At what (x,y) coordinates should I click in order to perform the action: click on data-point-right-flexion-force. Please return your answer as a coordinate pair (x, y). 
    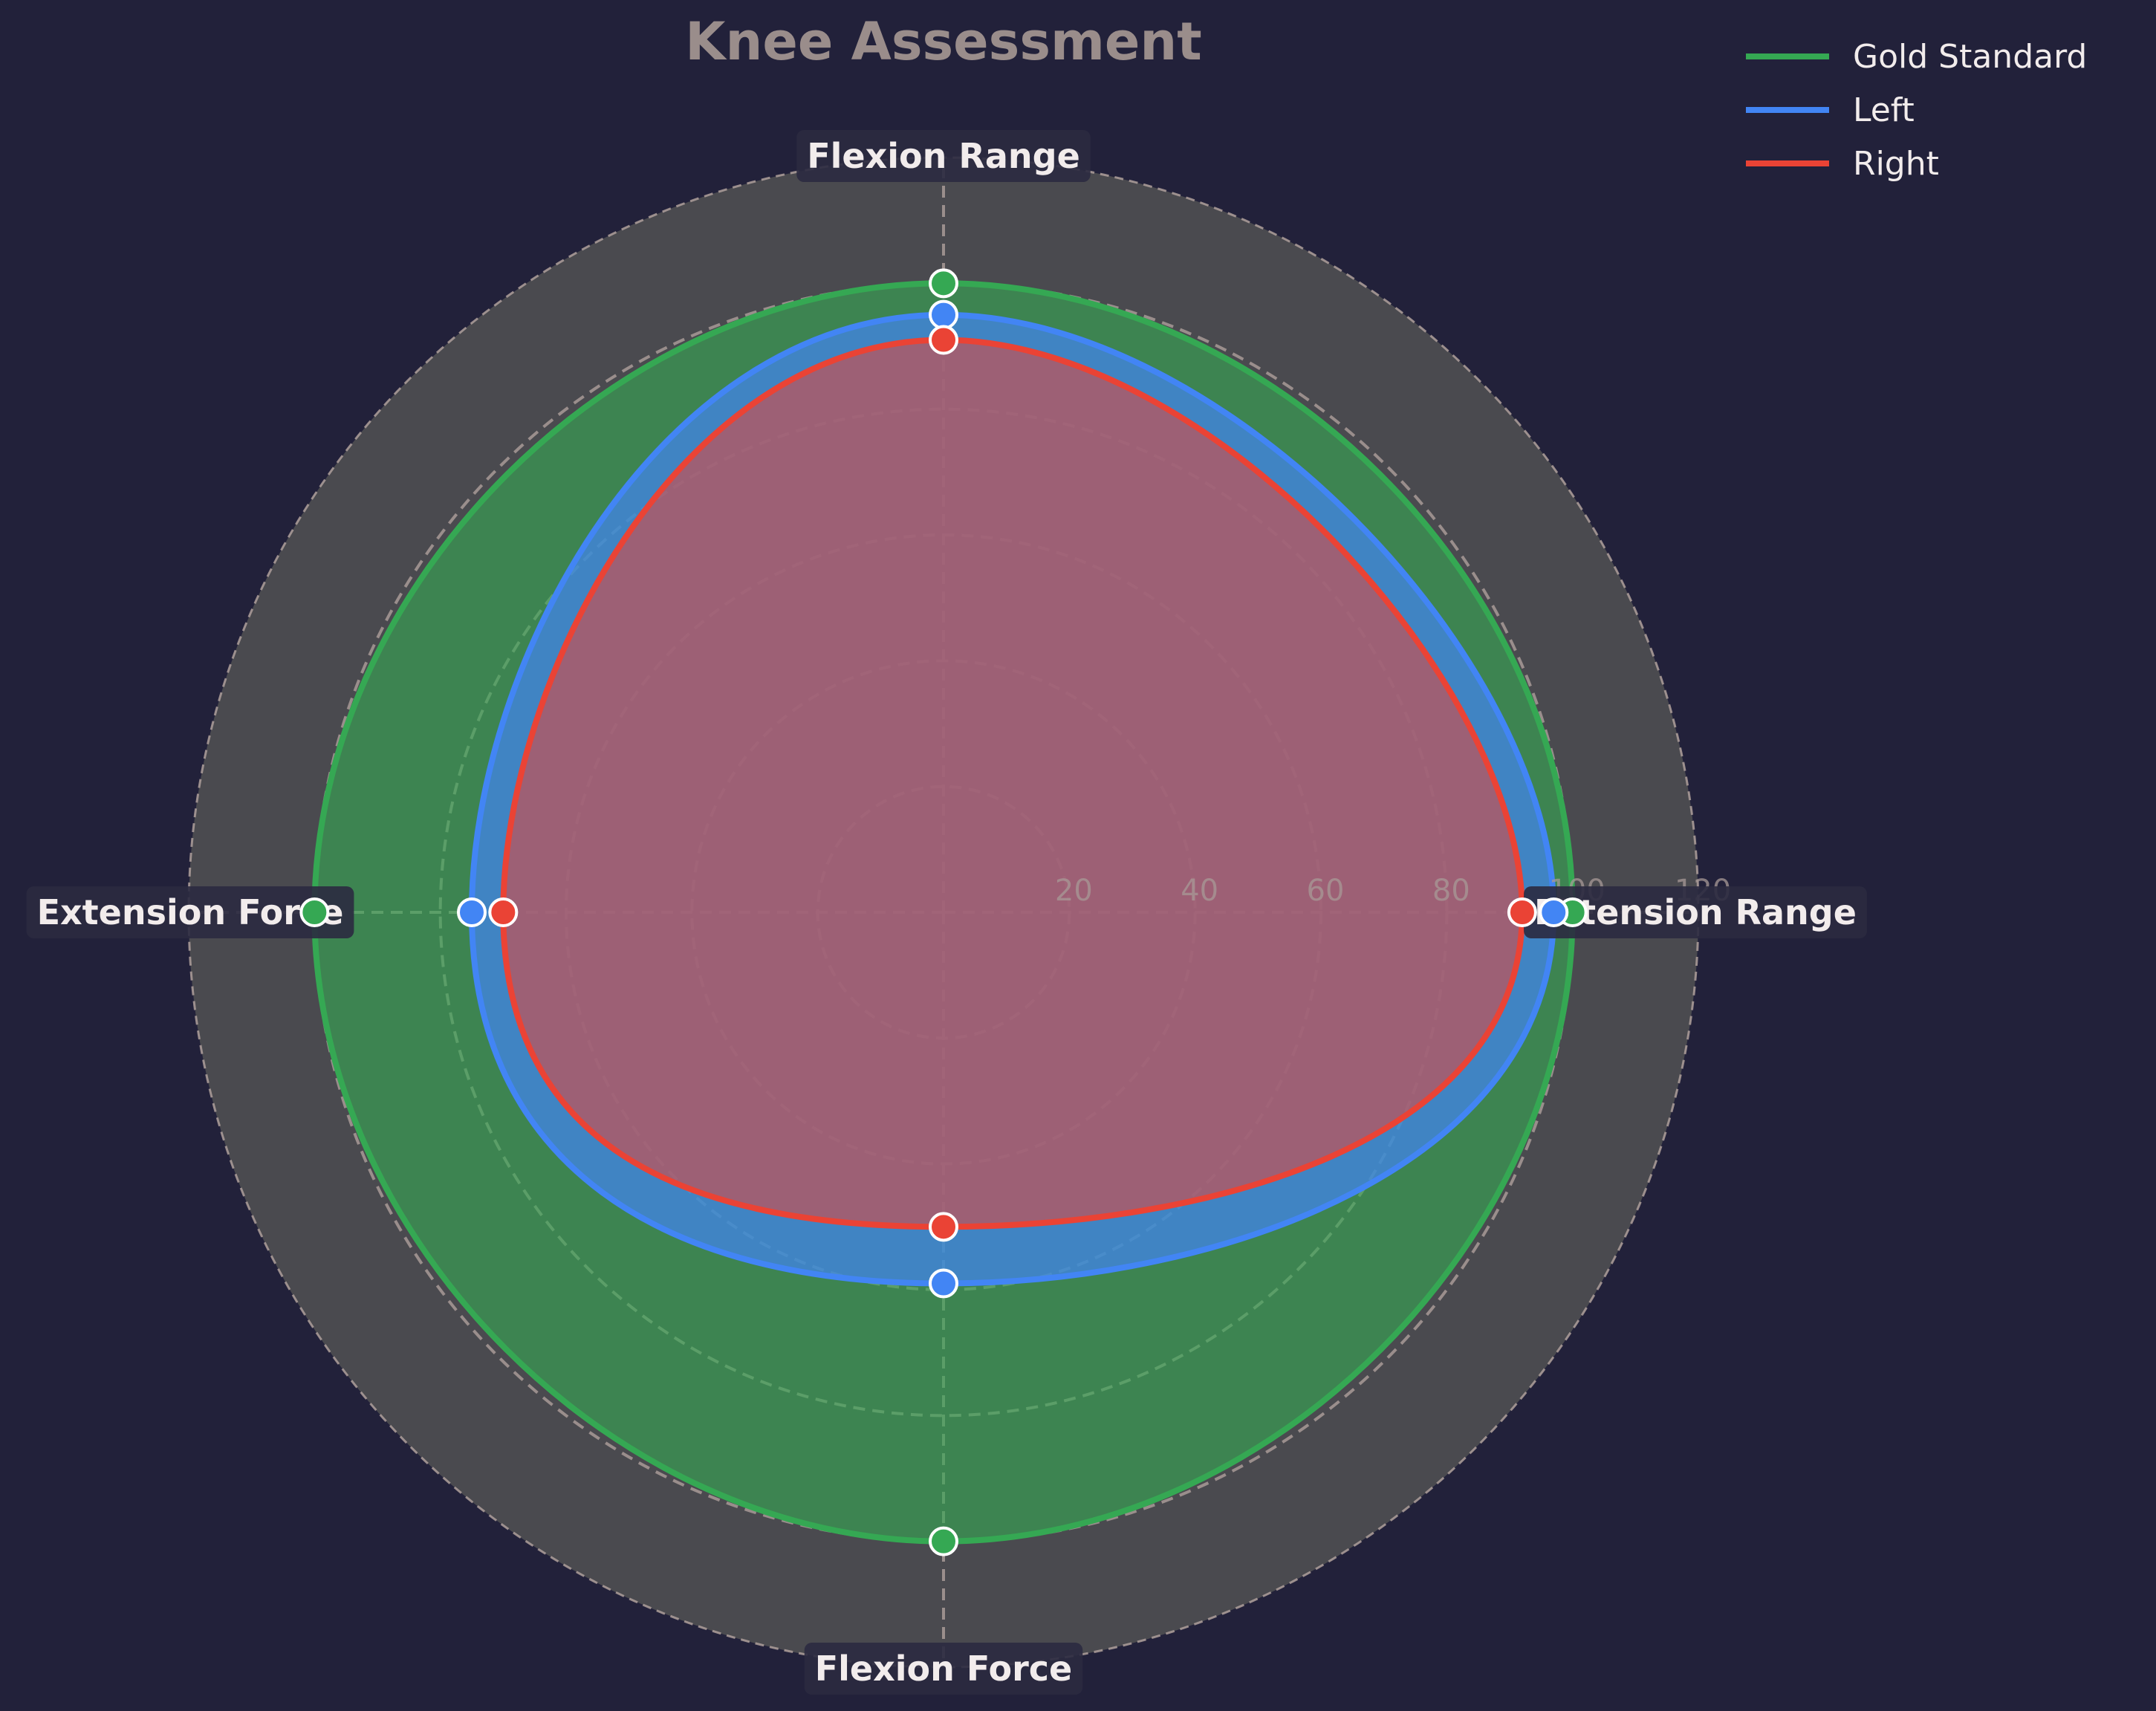
    Looking at the image, I should click on (943, 1227).